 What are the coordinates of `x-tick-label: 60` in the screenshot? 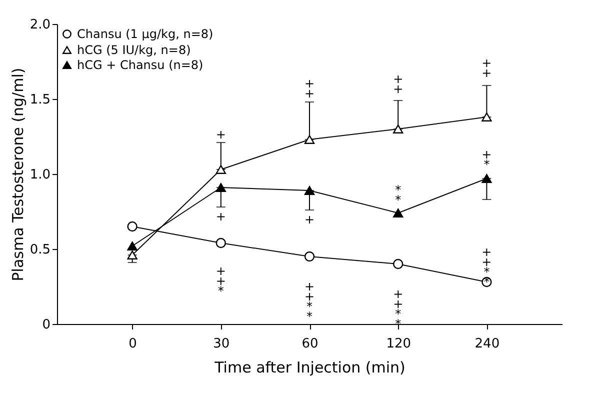 It's located at (310, 344).